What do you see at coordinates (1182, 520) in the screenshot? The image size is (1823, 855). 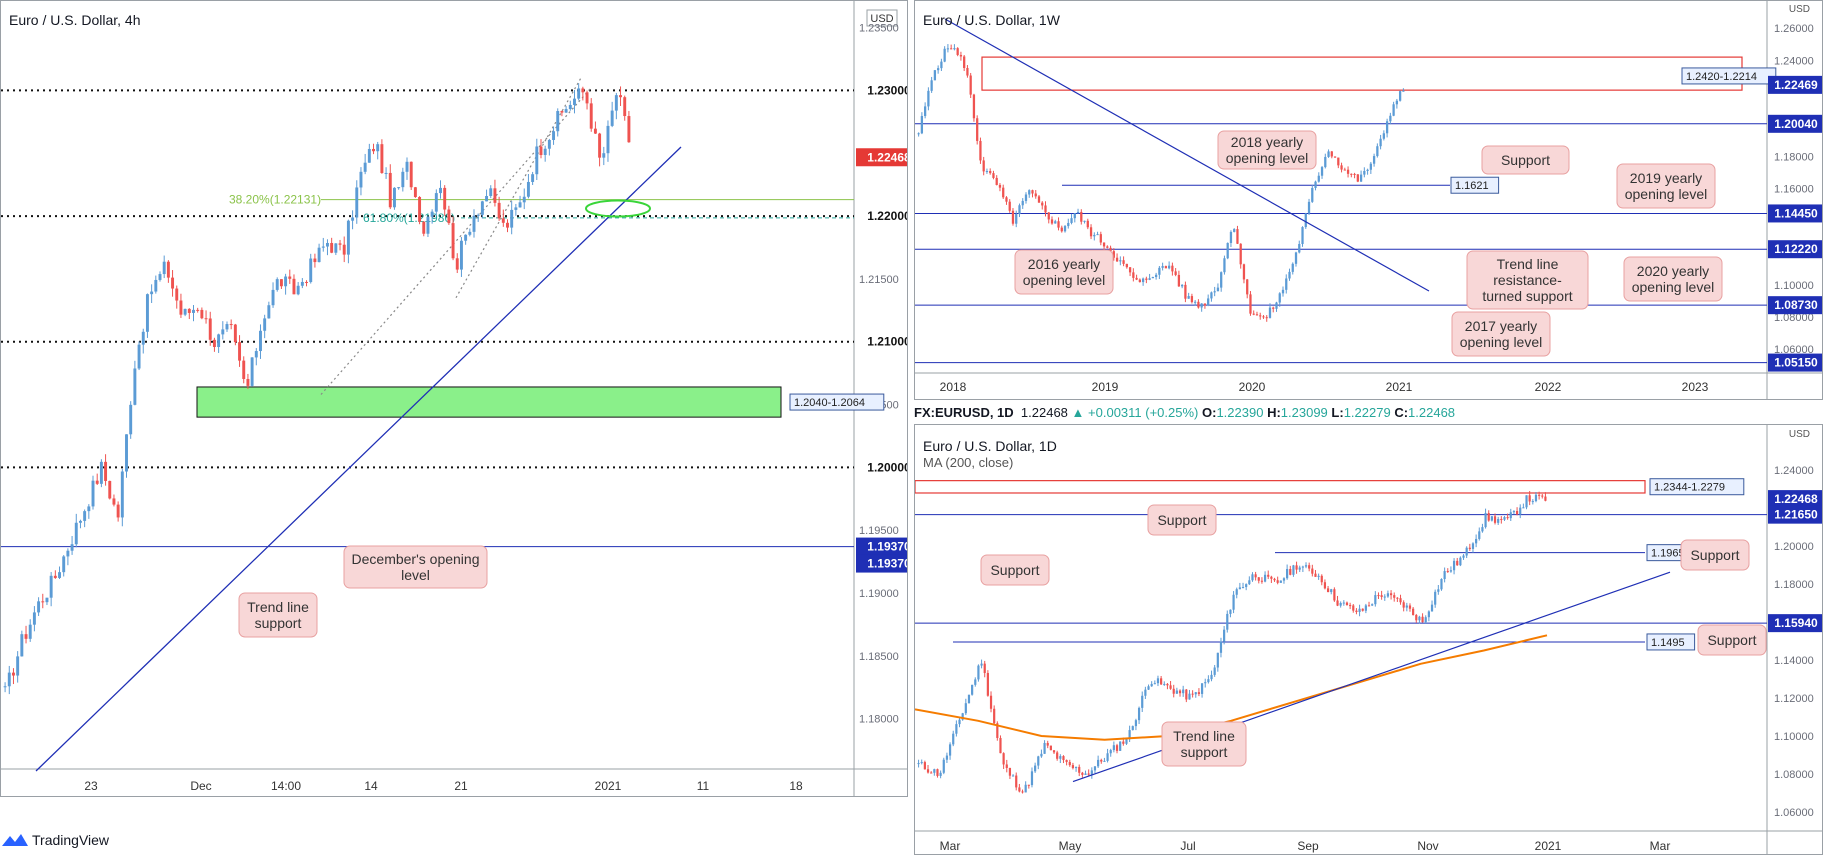 I see `note-support-1-box` at bounding box center [1182, 520].